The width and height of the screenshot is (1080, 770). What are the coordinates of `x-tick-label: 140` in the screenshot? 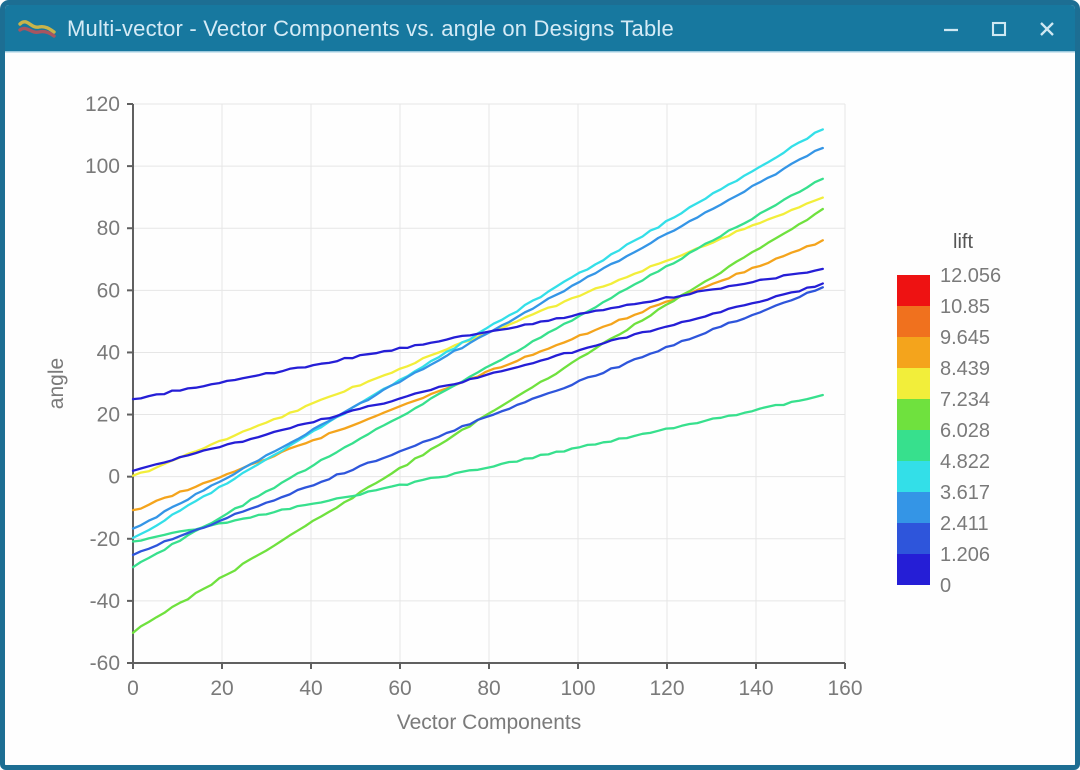 It's located at (755, 688).